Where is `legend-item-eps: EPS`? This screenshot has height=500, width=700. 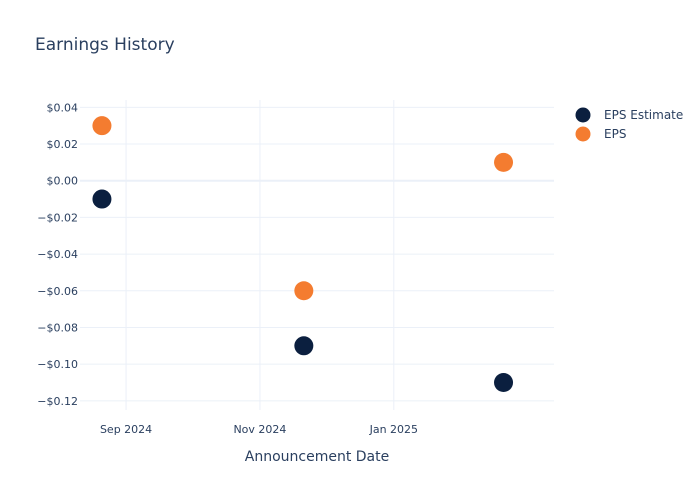 legend-item-eps: EPS is located at coordinates (601, 134).